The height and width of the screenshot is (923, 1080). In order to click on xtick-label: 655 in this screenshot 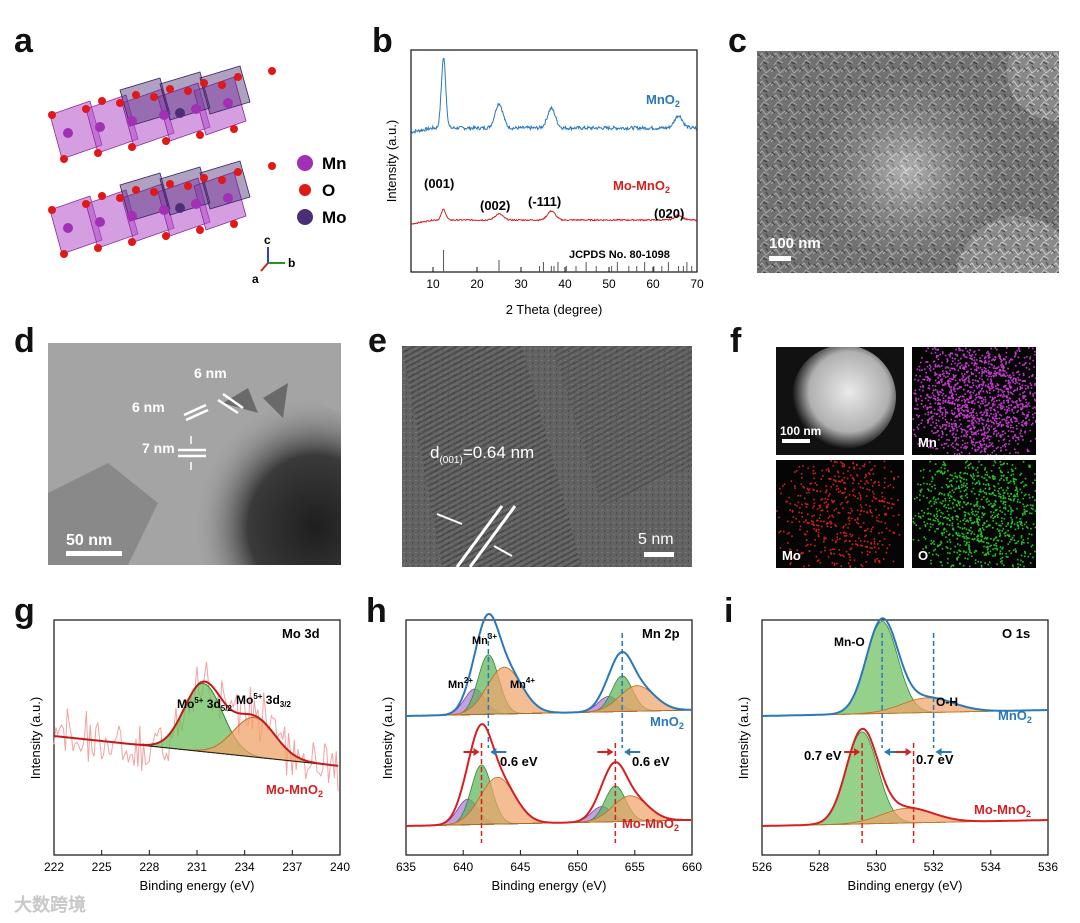, I will do `click(635, 867)`.